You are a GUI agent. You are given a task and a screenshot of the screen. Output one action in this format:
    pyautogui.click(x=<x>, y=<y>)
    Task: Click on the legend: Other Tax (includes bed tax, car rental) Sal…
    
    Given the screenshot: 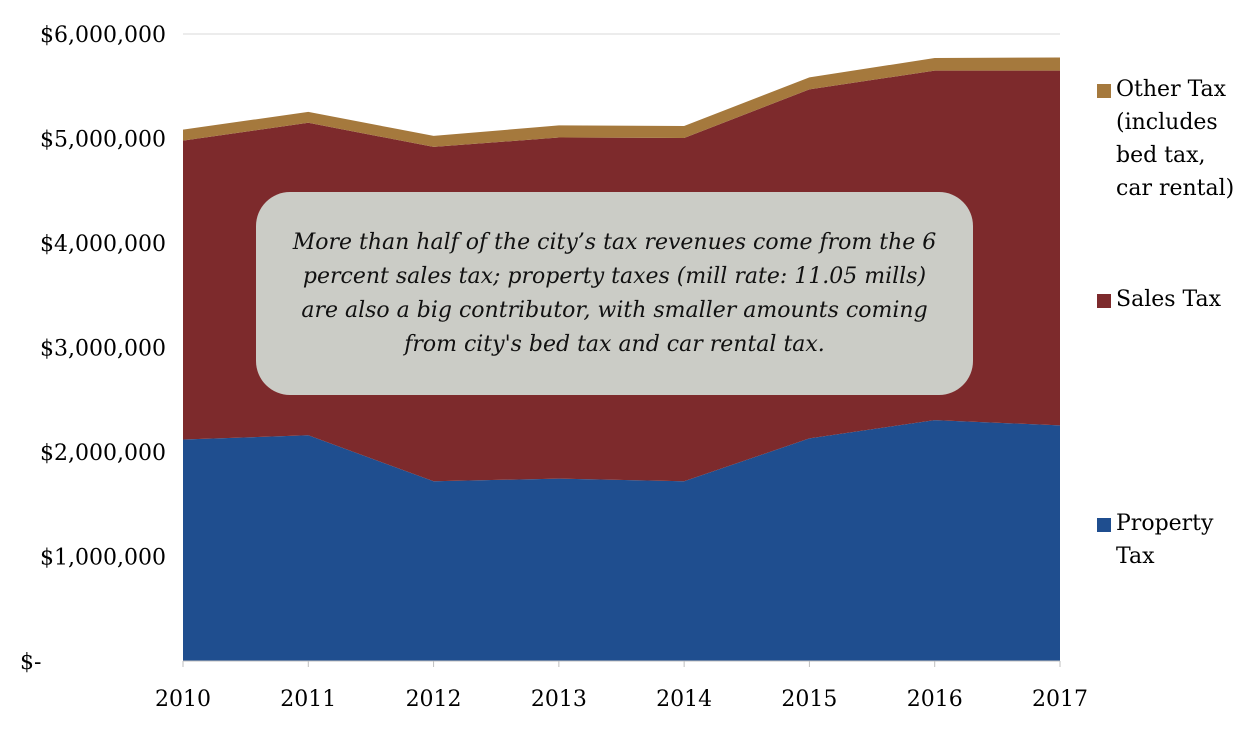 What is the action you would take?
    pyautogui.click(x=1165, y=323)
    